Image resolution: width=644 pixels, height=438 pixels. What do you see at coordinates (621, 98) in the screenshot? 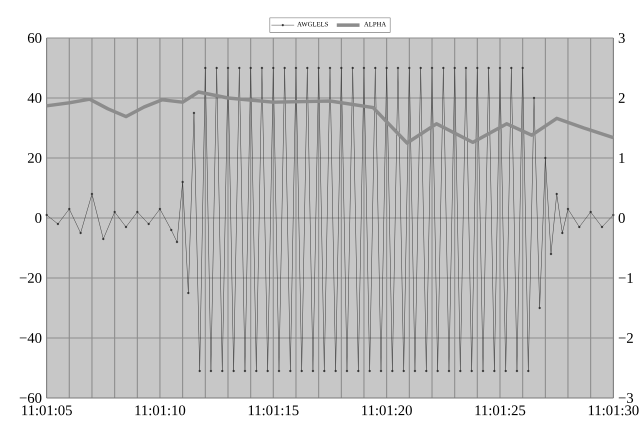
I see `y2-tick-label: 2` at bounding box center [621, 98].